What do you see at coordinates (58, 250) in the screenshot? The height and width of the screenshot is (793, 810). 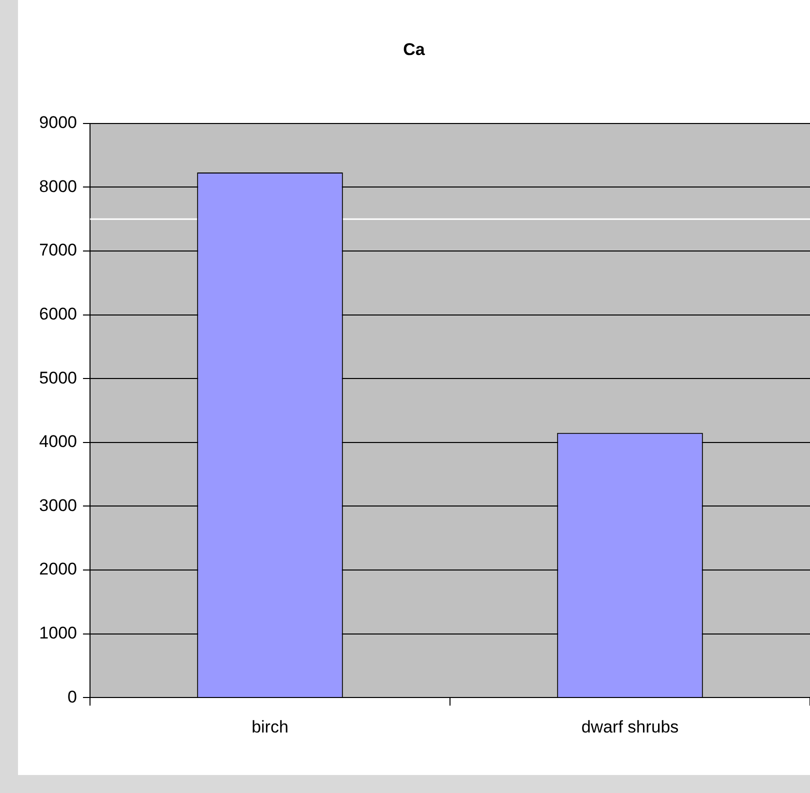 I see `y-tick-label: 7000` at bounding box center [58, 250].